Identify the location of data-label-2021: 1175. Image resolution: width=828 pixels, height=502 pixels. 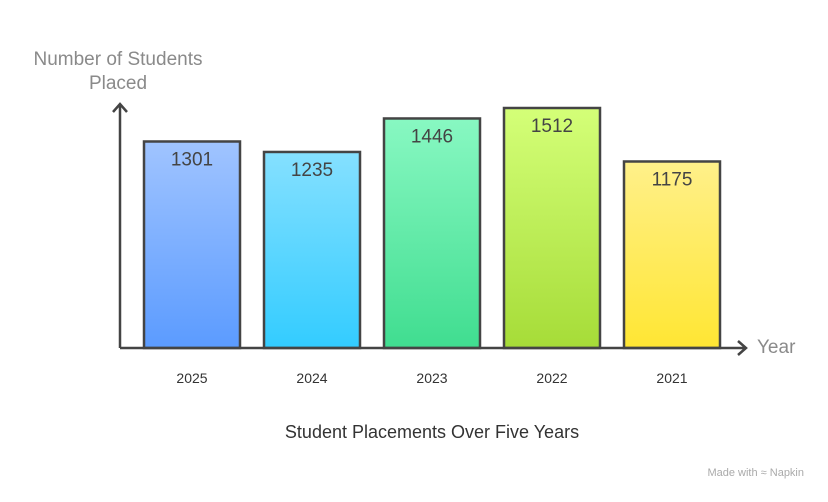
(672, 179).